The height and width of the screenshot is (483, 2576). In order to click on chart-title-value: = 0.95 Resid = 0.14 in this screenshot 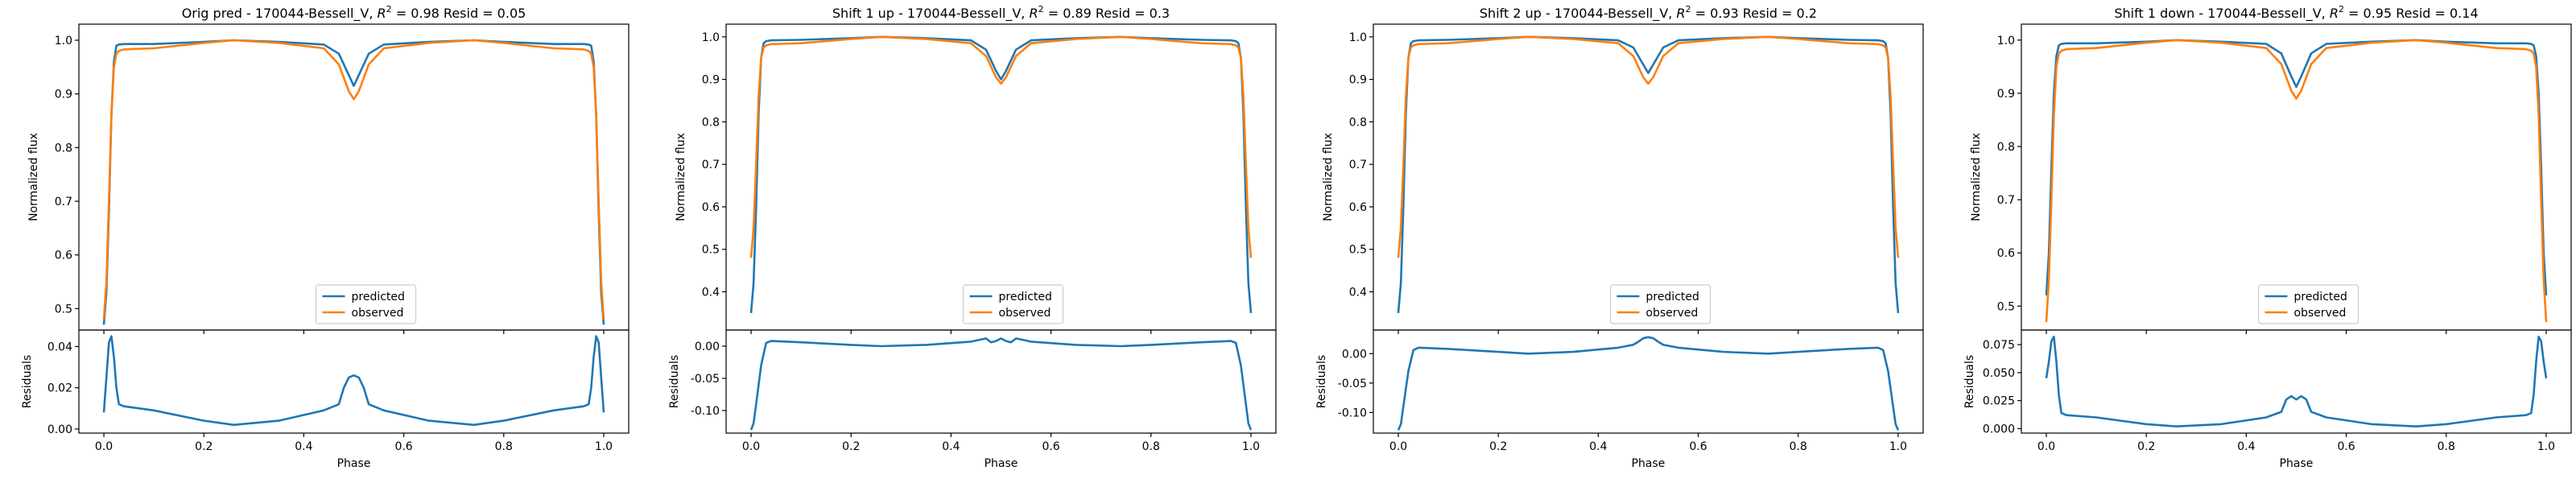, I will do `click(2411, 13)`.